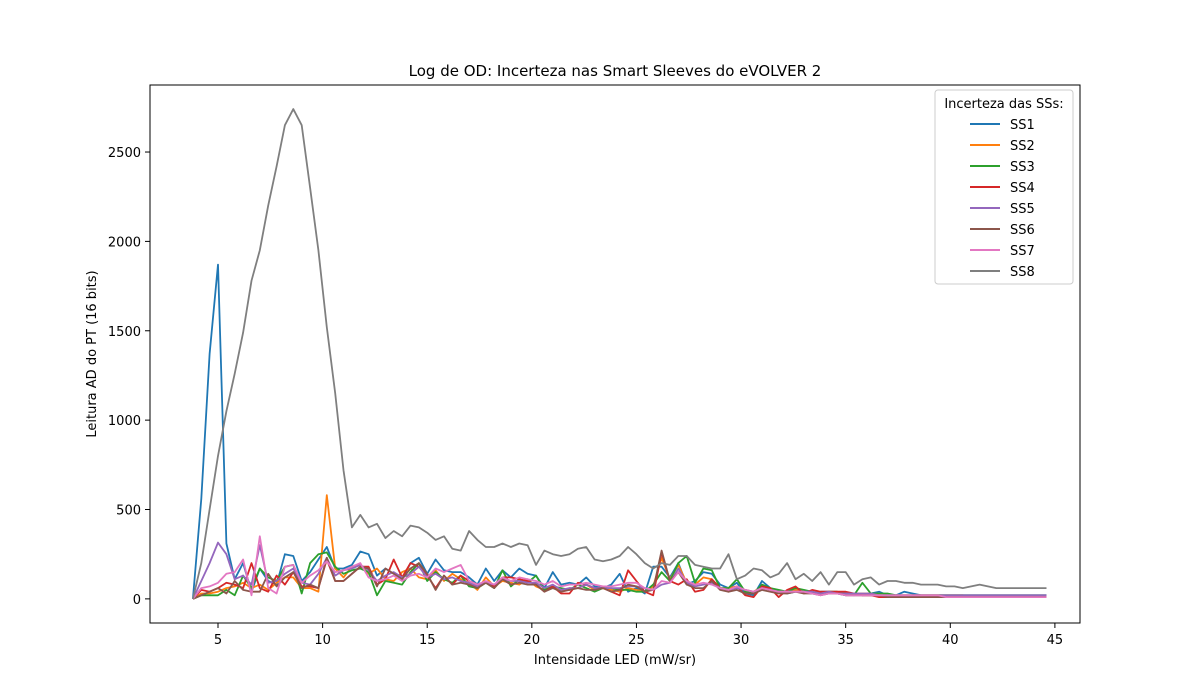 Image resolution: width=1200 pixels, height=700 pixels. What do you see at coordinates (1003, 104) in the screenshot?
I see `legend-title: Incerteza das SSs:` at bounding box center [1003, 104].